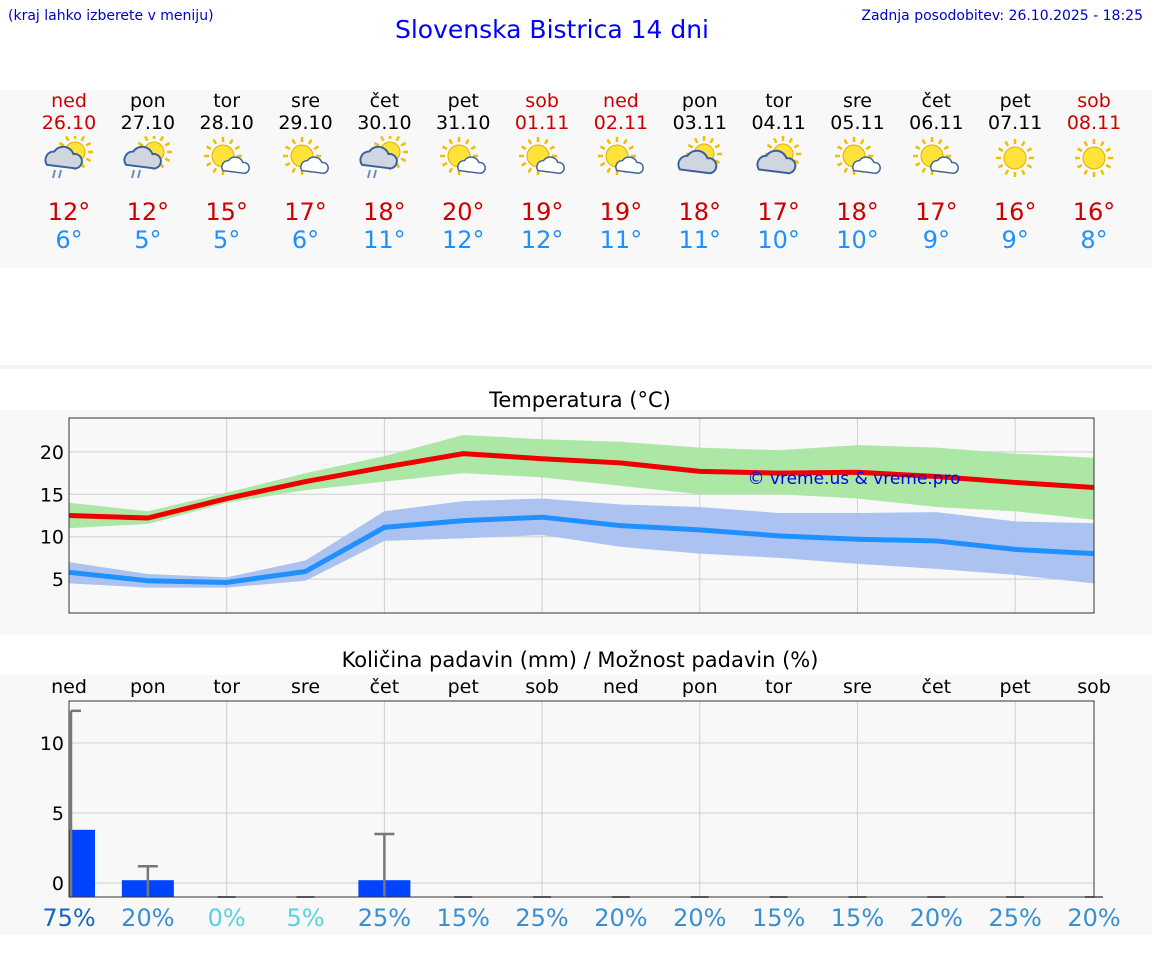 The height and width of the screenshot is (975, 1152). What do you see at coordinates (857, 240) in the screenshot?
I see `min-temperature: 10°` at bounding box center [857, 240].